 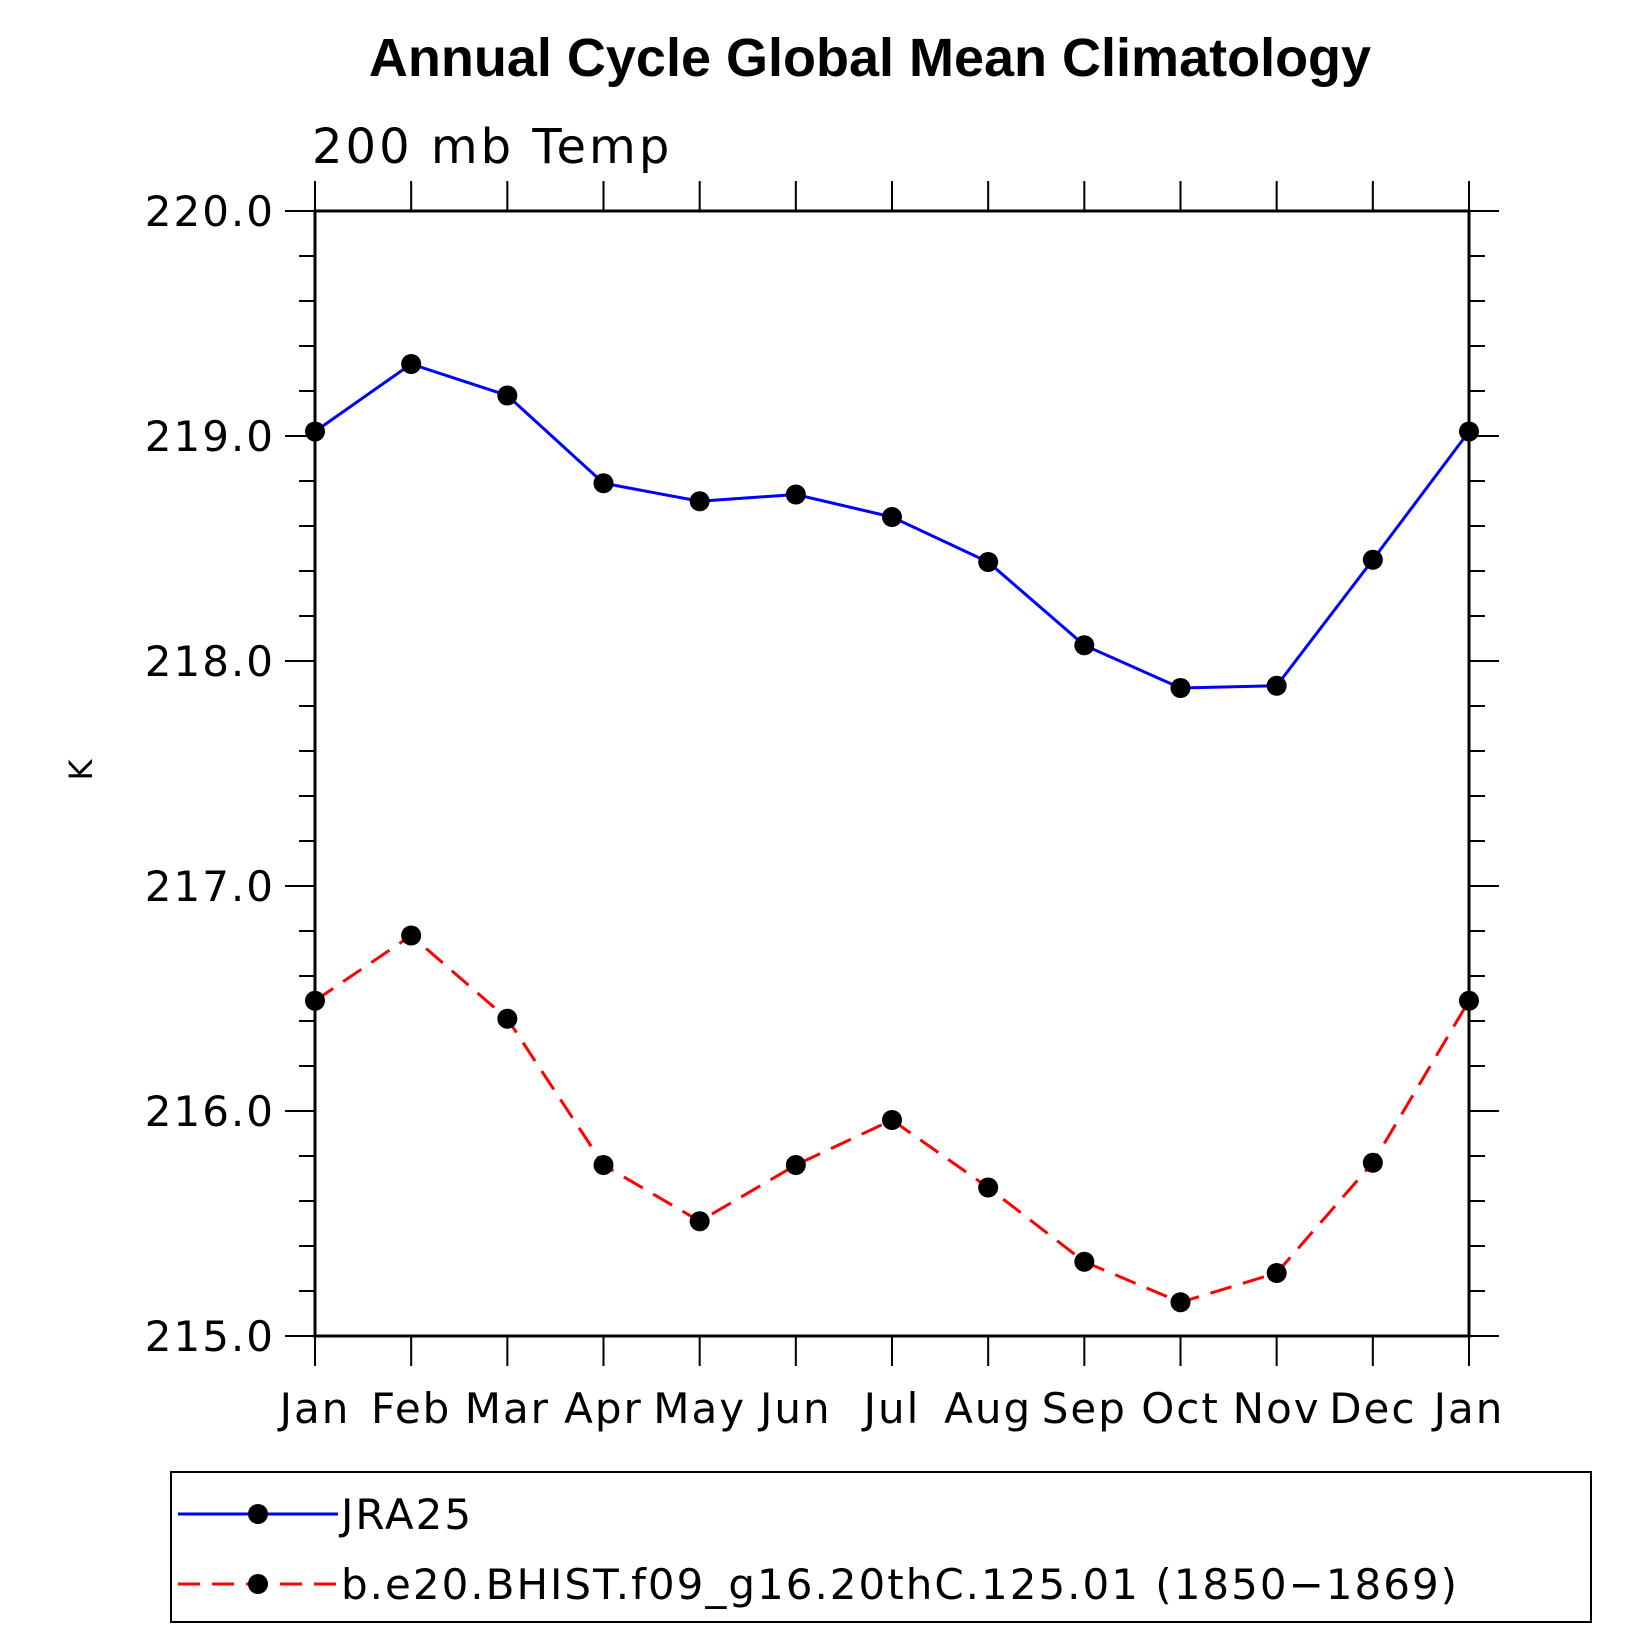 I want to click on chart-title: Annual Cycle Global Mean Climatology, so click(x=870, y=58).